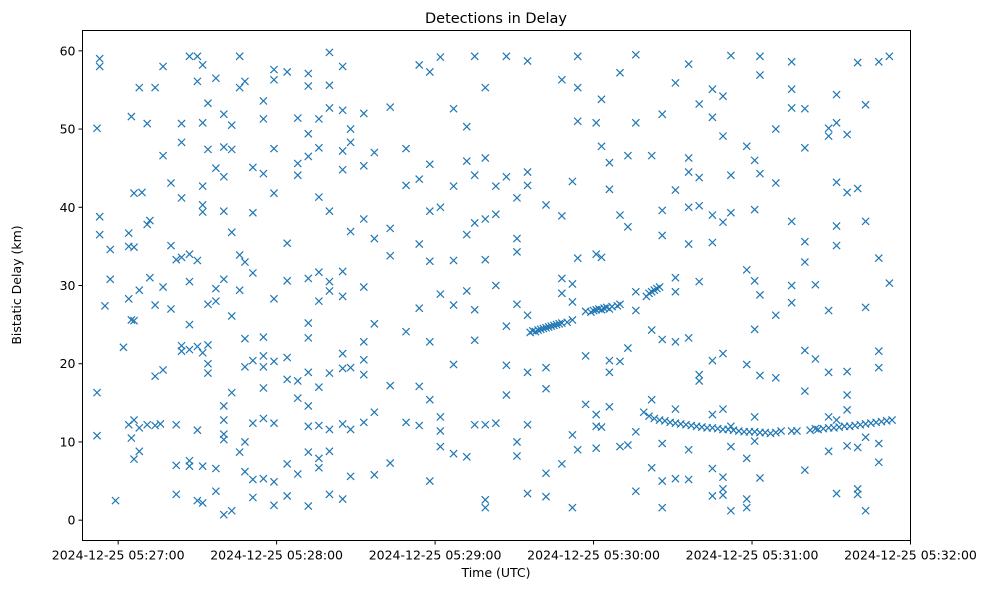 The width and height of the screenshot is (986, 590). Describe the element at coordinates (68, 441) in the screenshot. I see `y-tick-label: 10` at that location.